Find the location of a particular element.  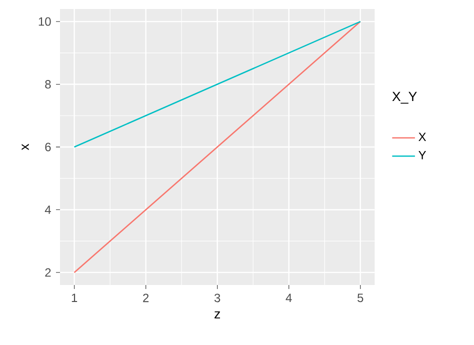

legend-label: X is located at coordinates (422, 136).